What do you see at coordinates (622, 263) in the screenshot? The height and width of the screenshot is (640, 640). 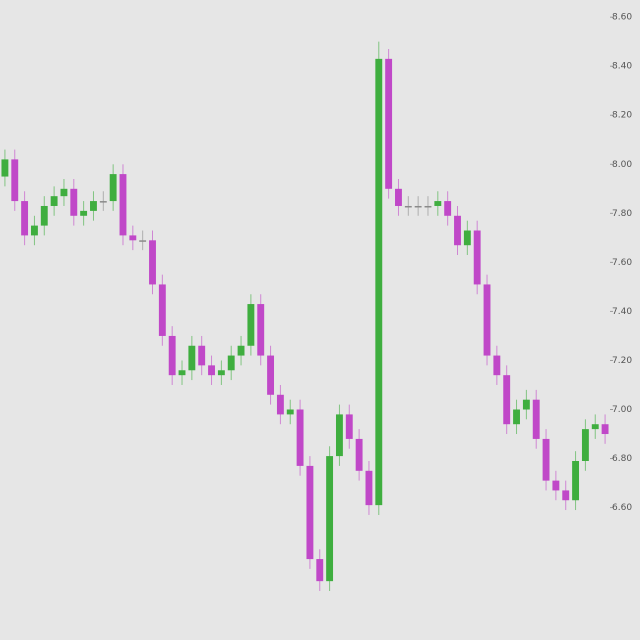 I see `y-tick-label: 7.60` at bounding box center [622, 263].